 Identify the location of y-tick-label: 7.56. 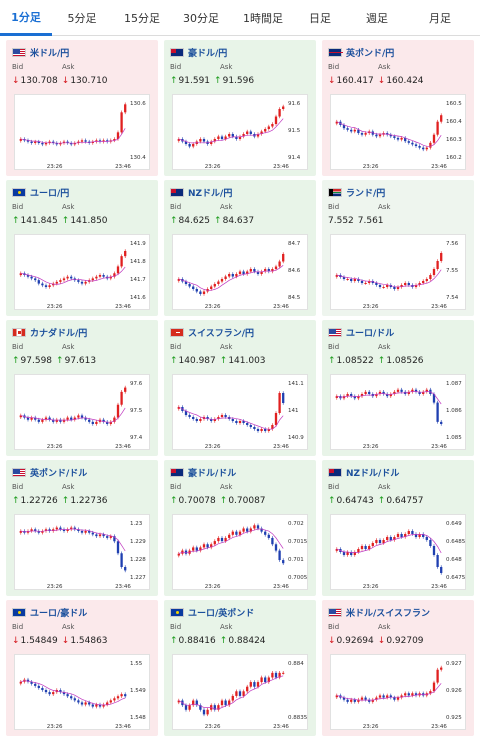
(452, 244).